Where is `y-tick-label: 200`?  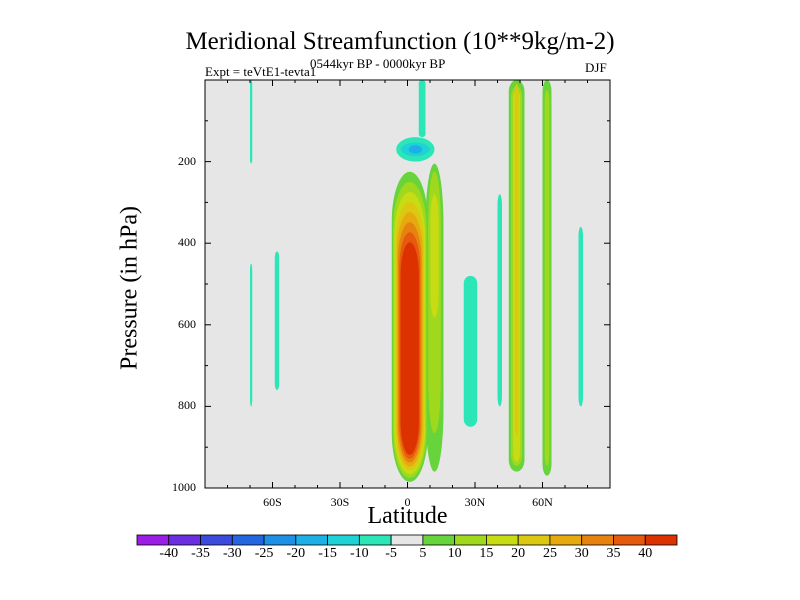
y-tick-label: 200 is located at coordinates (187, 160).